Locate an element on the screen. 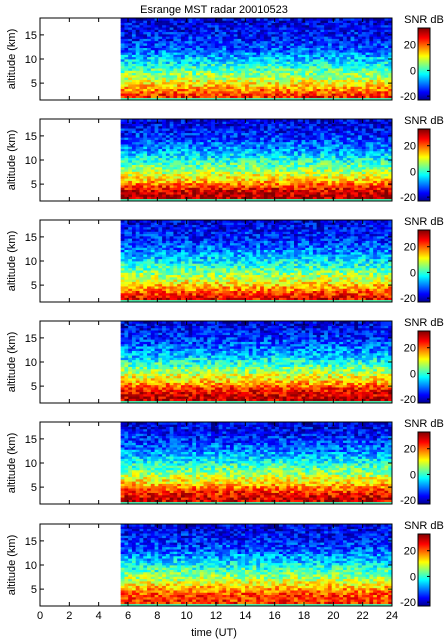 This screenshot has width=447, height=641. y-axis-label-6: altitude (km) is located at coordinates (12, 565).